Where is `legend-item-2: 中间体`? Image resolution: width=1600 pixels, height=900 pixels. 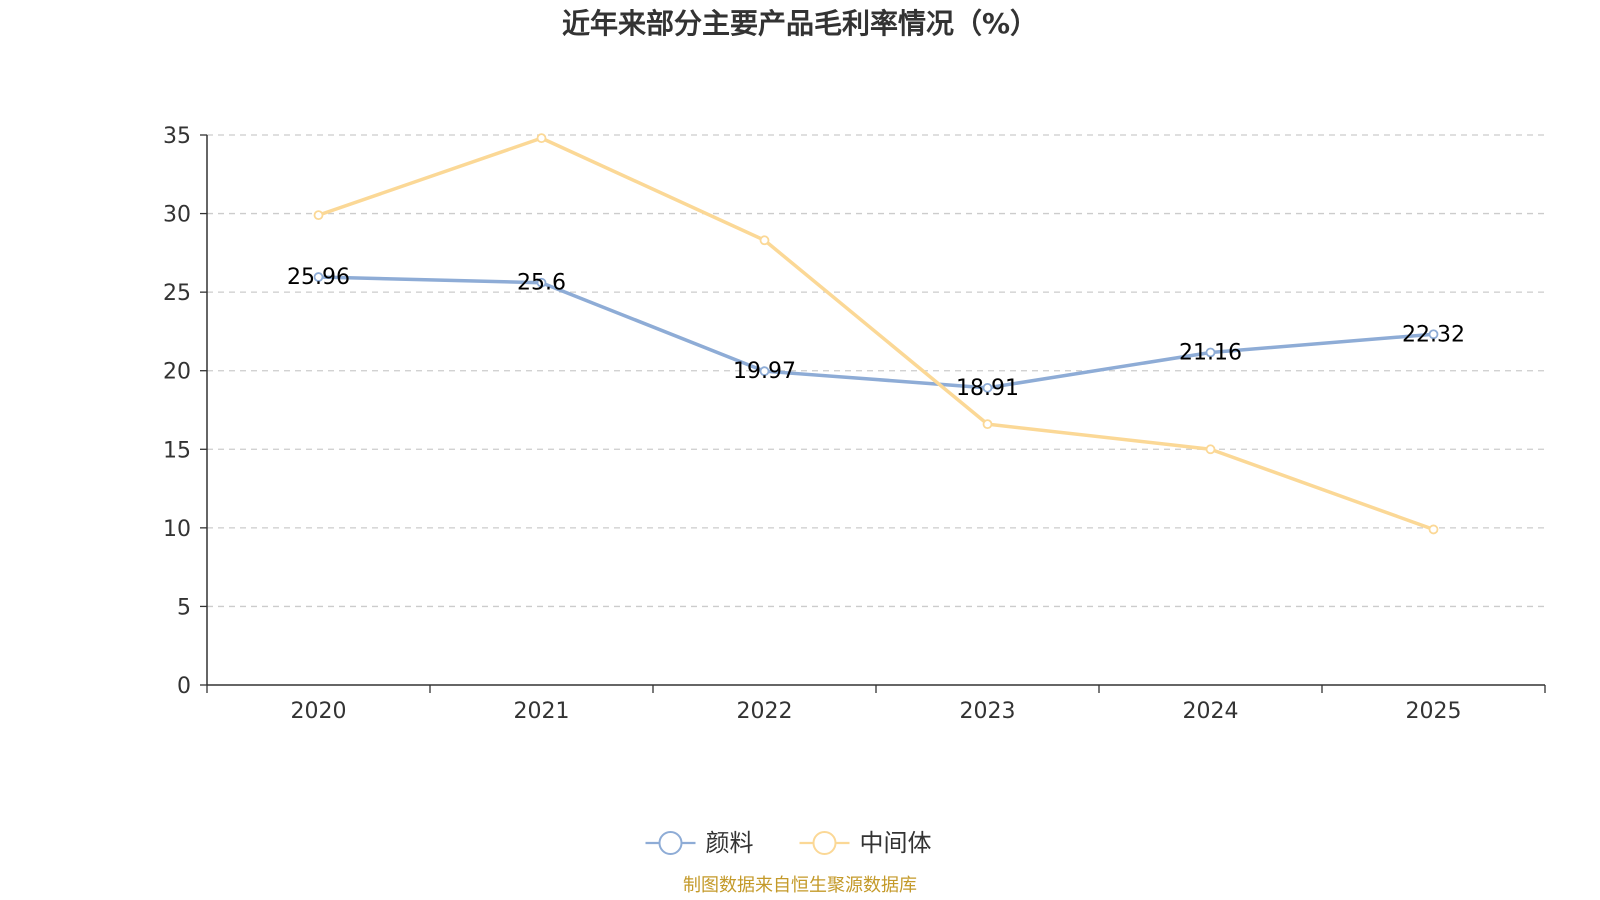 legend-item-2: 中间体 is located at coordinates (865, 843).